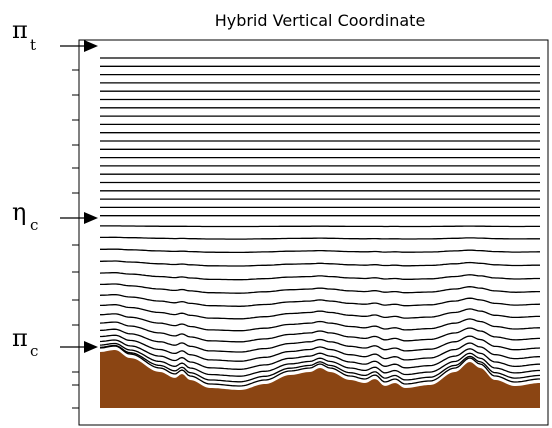 This screenshot has height=428, width=552. Describe the element at coordinates (55, 35) in the screenshot. I see `level-label: π t` at that location.